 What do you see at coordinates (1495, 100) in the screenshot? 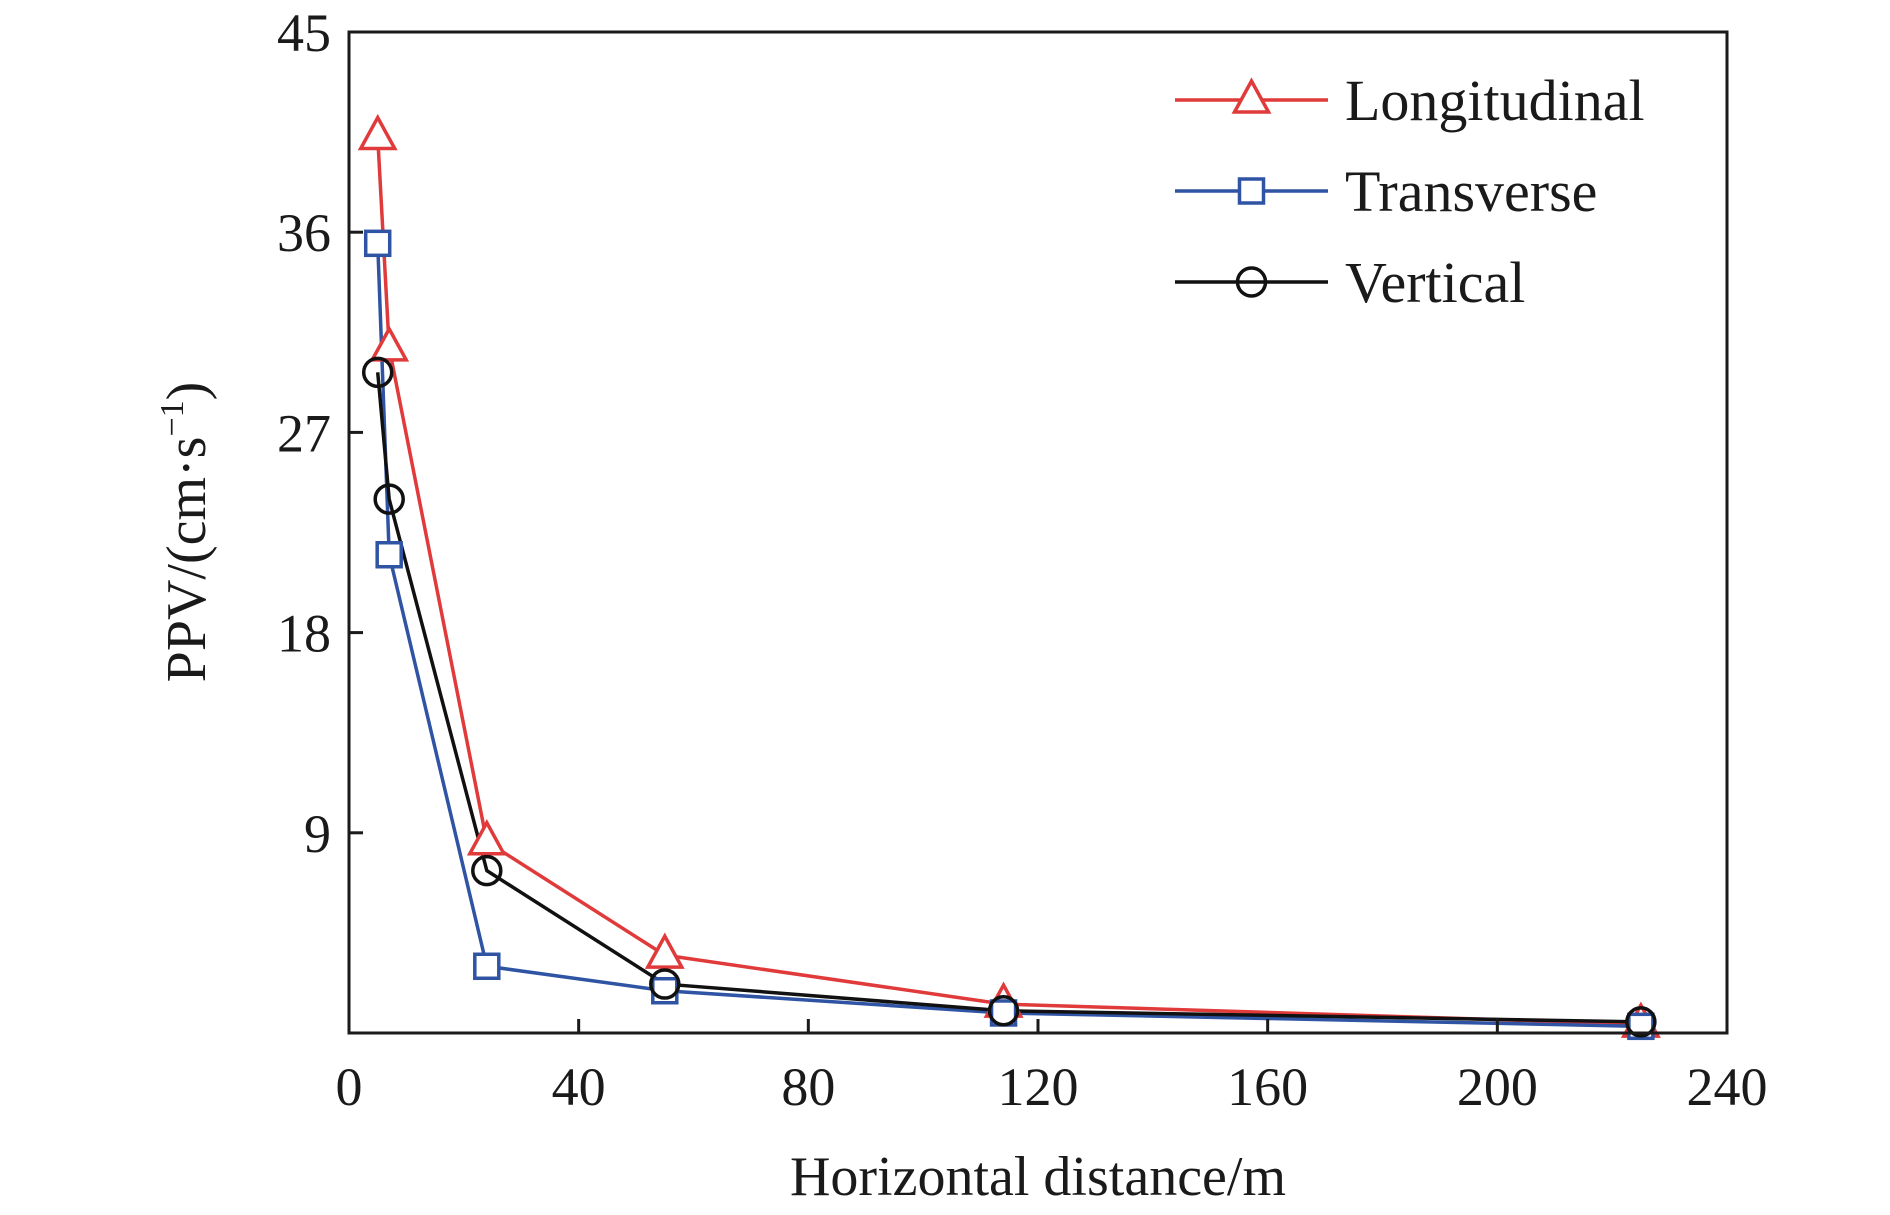
I see `legend-label-longitudinal: Longitudinal` at bounding box center [1495, 100].